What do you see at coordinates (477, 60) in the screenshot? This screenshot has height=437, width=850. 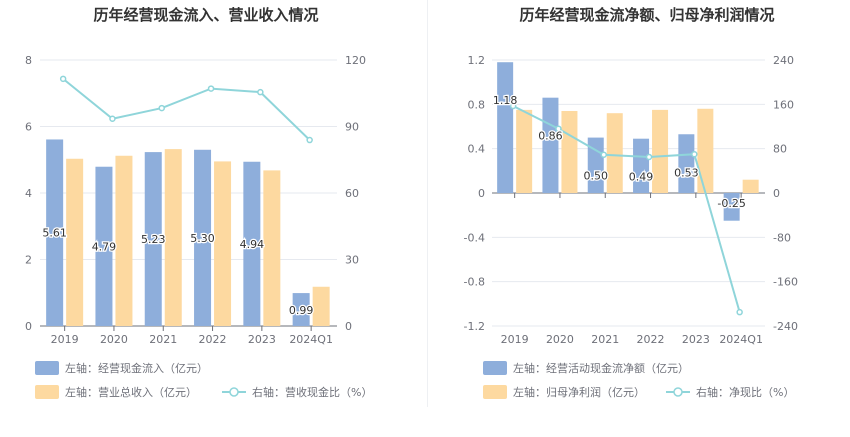 I see `left-axis-tick-label: 1.2` at bounding box center [477, 60].